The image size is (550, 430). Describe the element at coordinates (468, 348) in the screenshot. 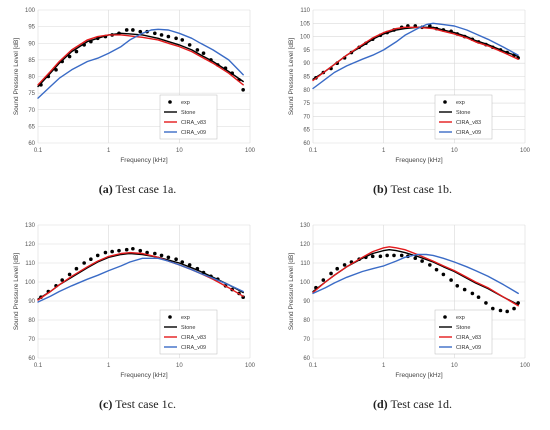

I see `legend-label: CIRA_v09` at that location.